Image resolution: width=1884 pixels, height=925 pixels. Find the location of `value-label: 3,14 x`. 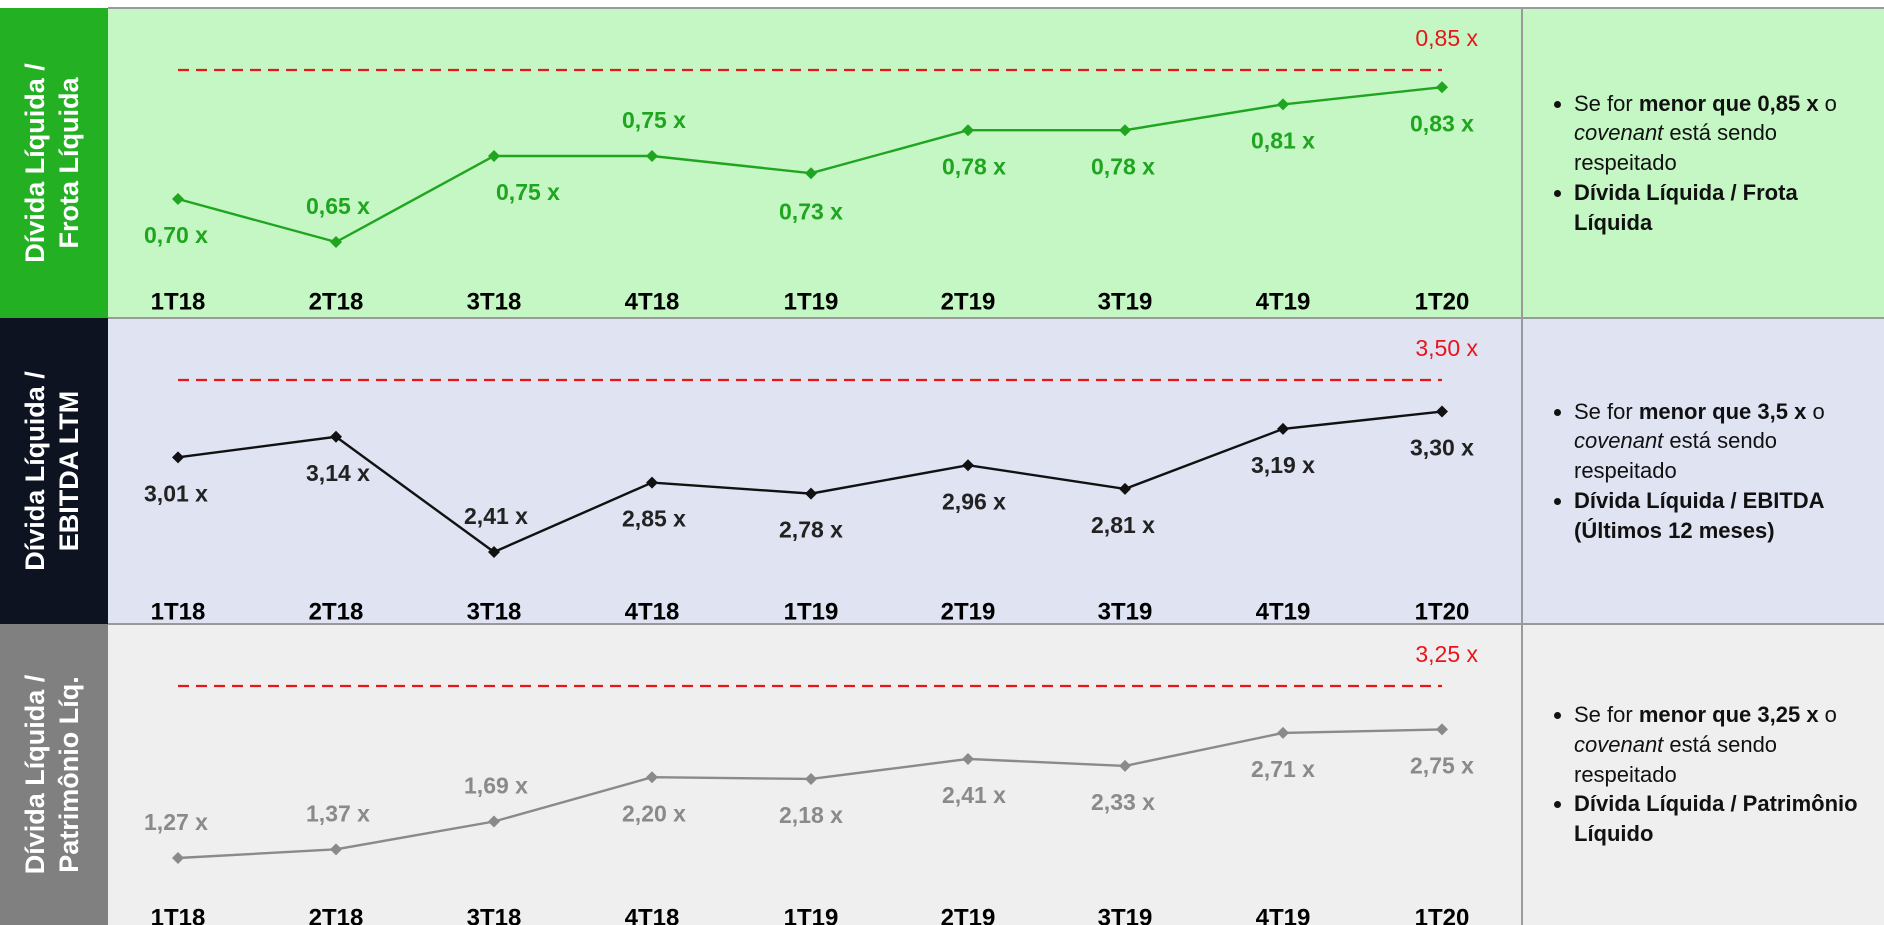

value-label: 3,14 x is located at coordinates (338, 473).